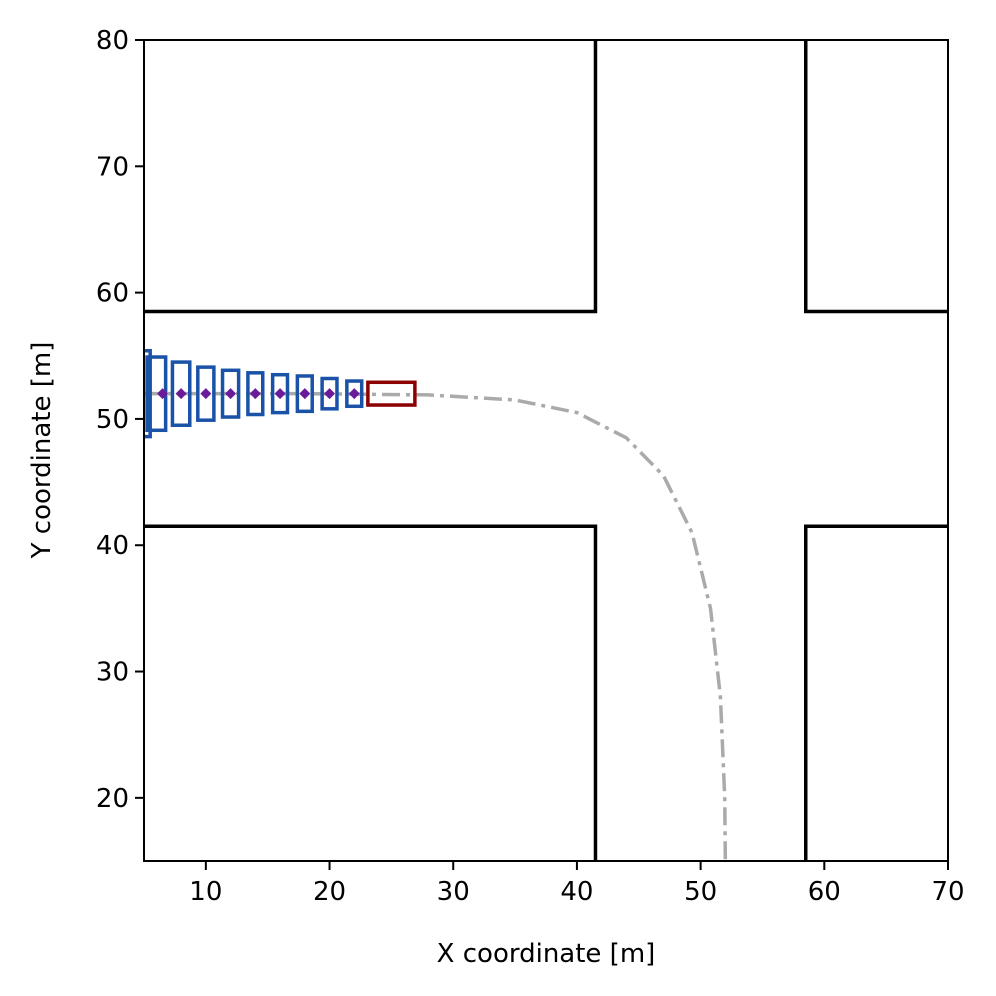  What do you see at coordinates (112, 167) in the screenshot?
I see `y-tick-label: 70` at bounding box center [112, 167].